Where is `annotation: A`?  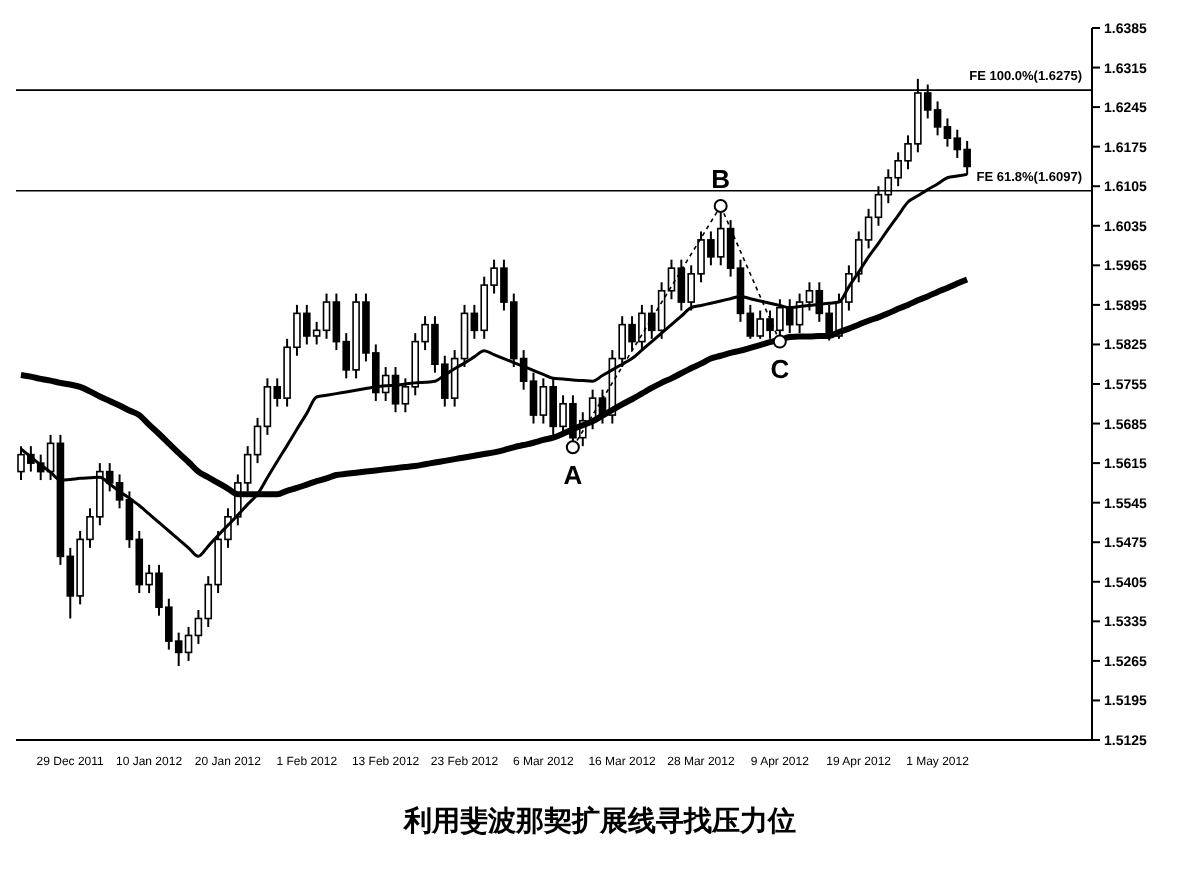
annotation: A is located at coordinates (573, 474).